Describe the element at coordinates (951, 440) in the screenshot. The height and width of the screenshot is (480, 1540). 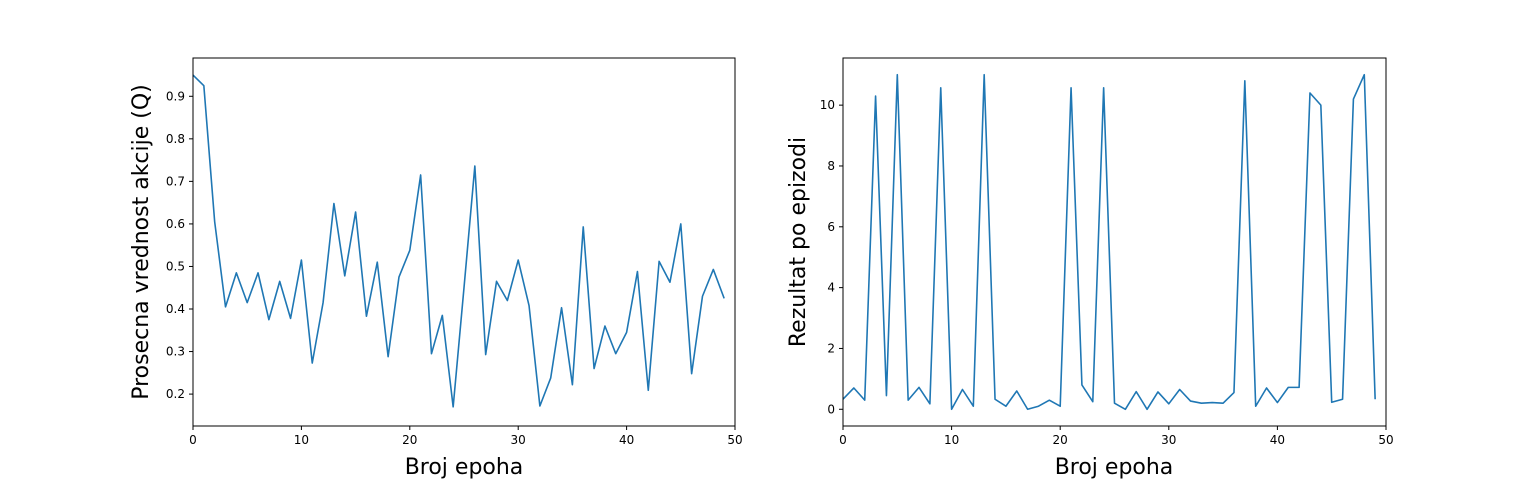
I see `right-chart-x-tick-label: 10` at that location.